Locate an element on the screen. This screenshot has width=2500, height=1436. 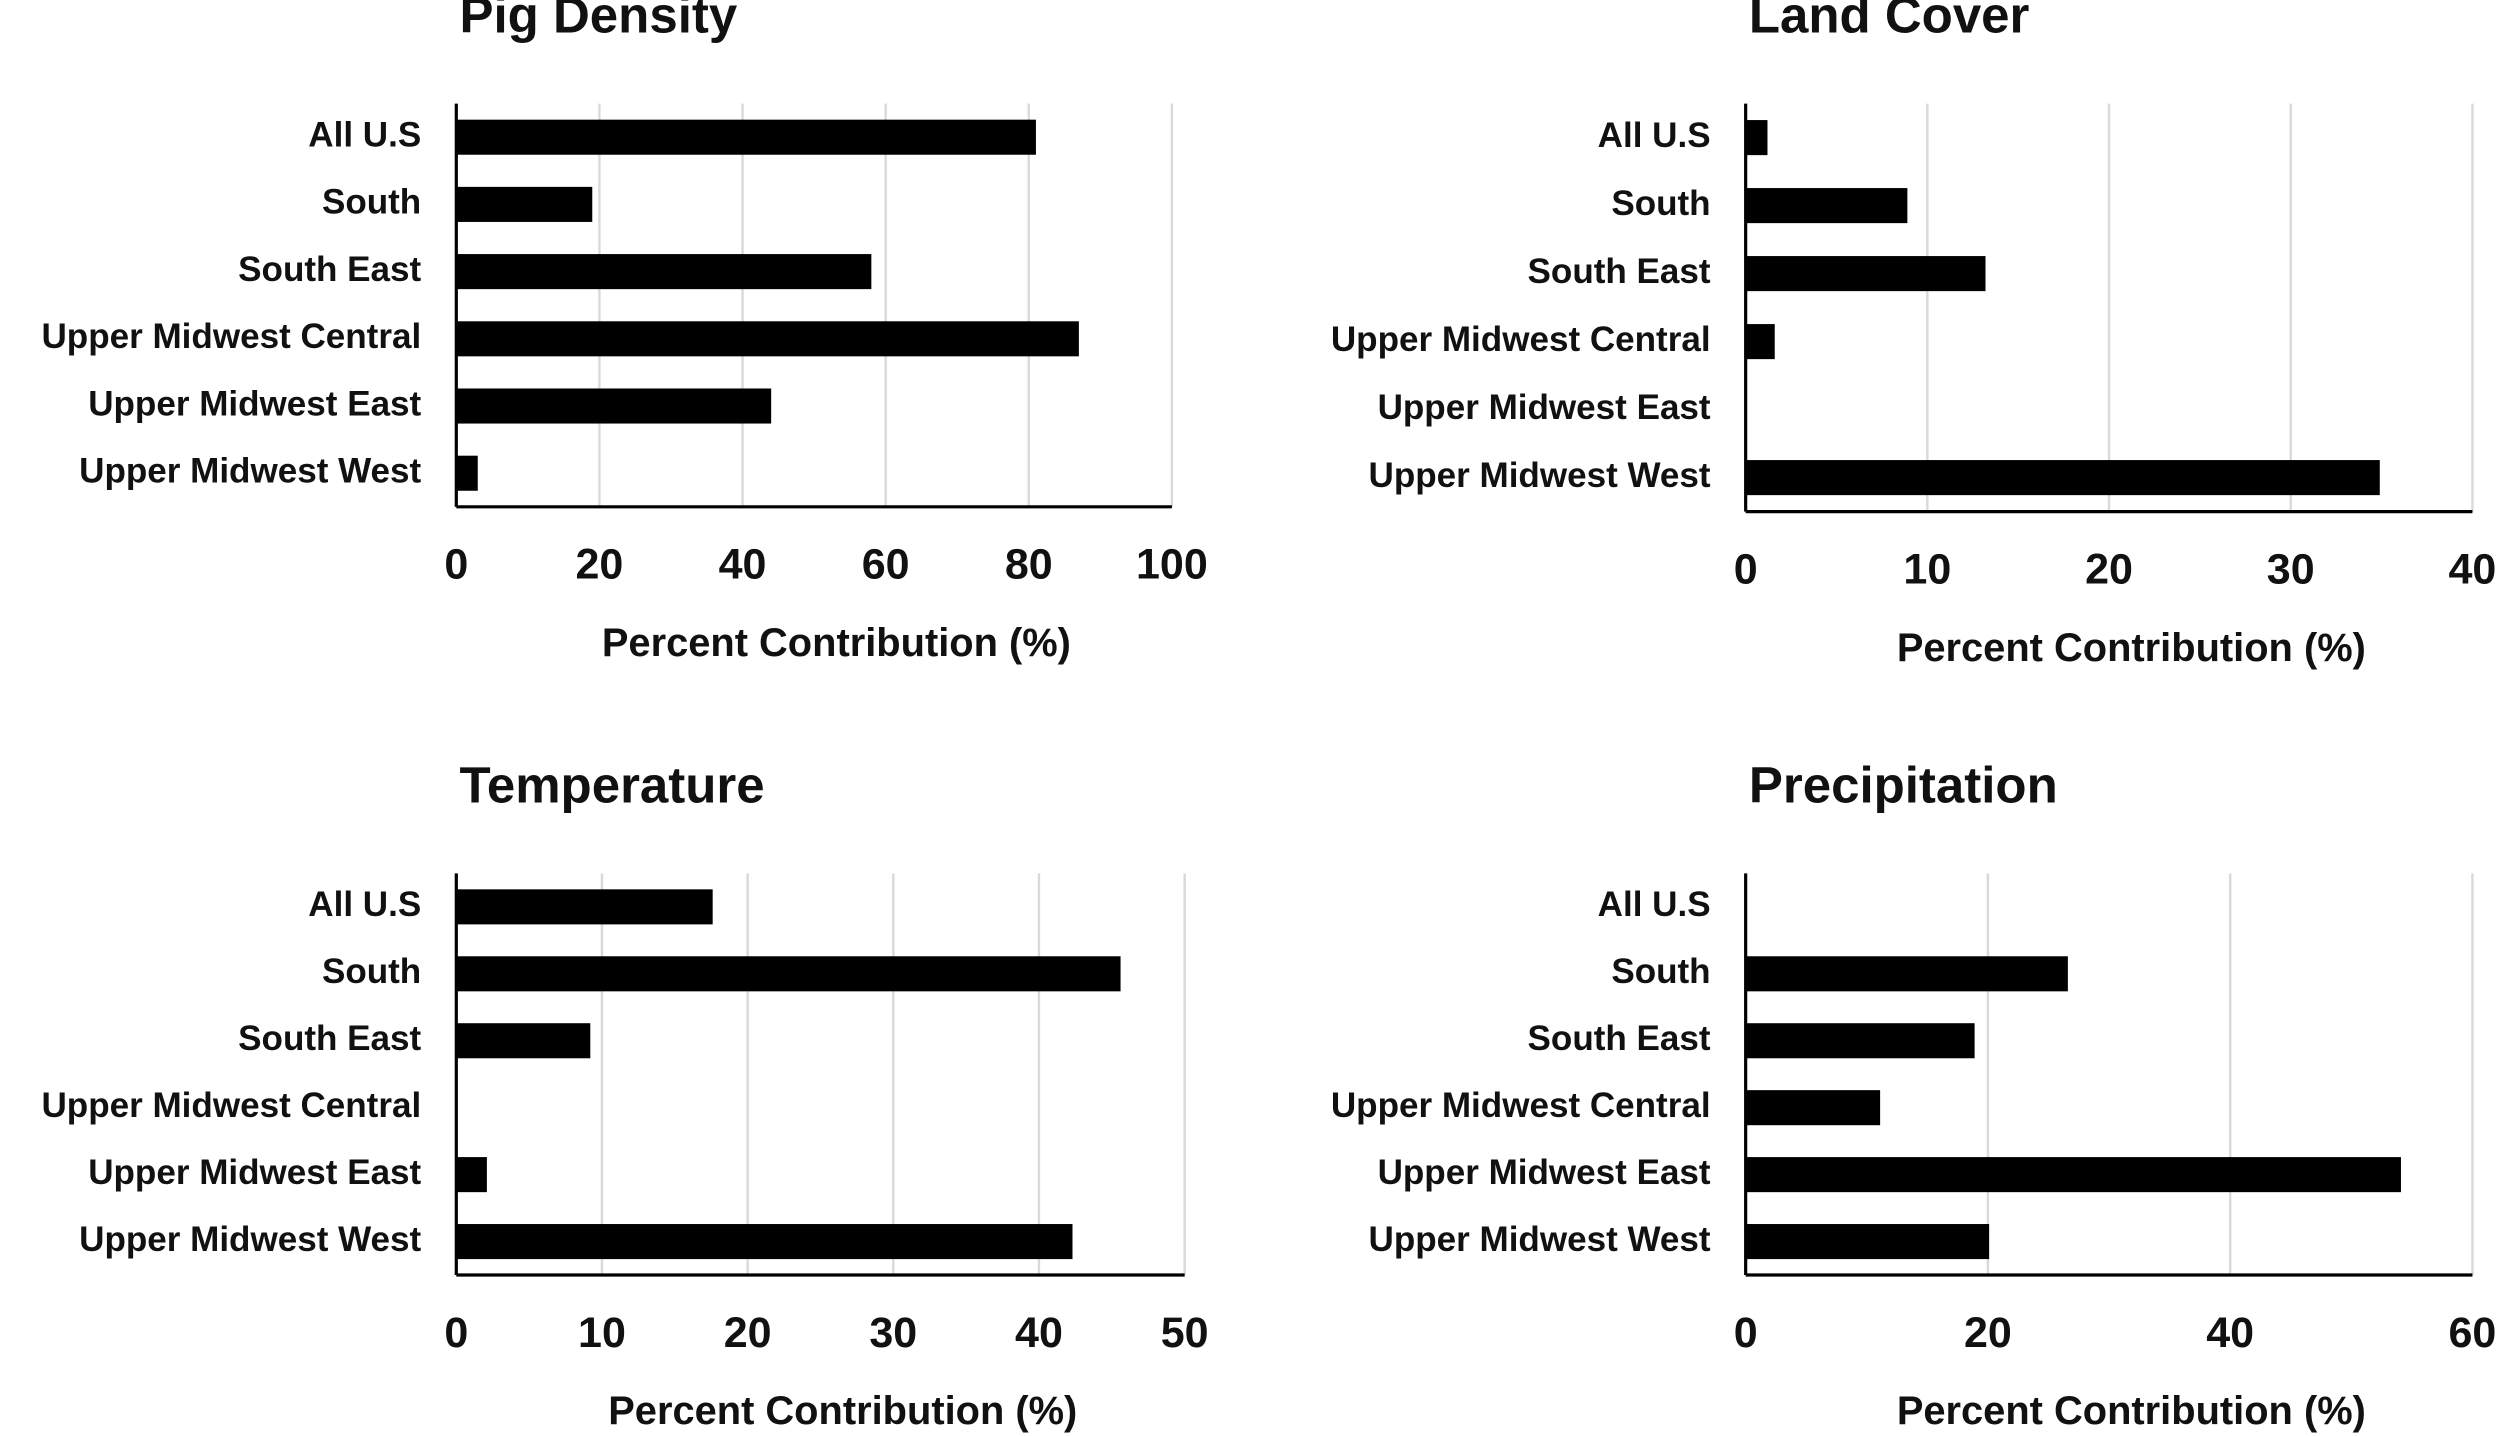
x-tick-label: 100 is located at coordinates (1172, 565).